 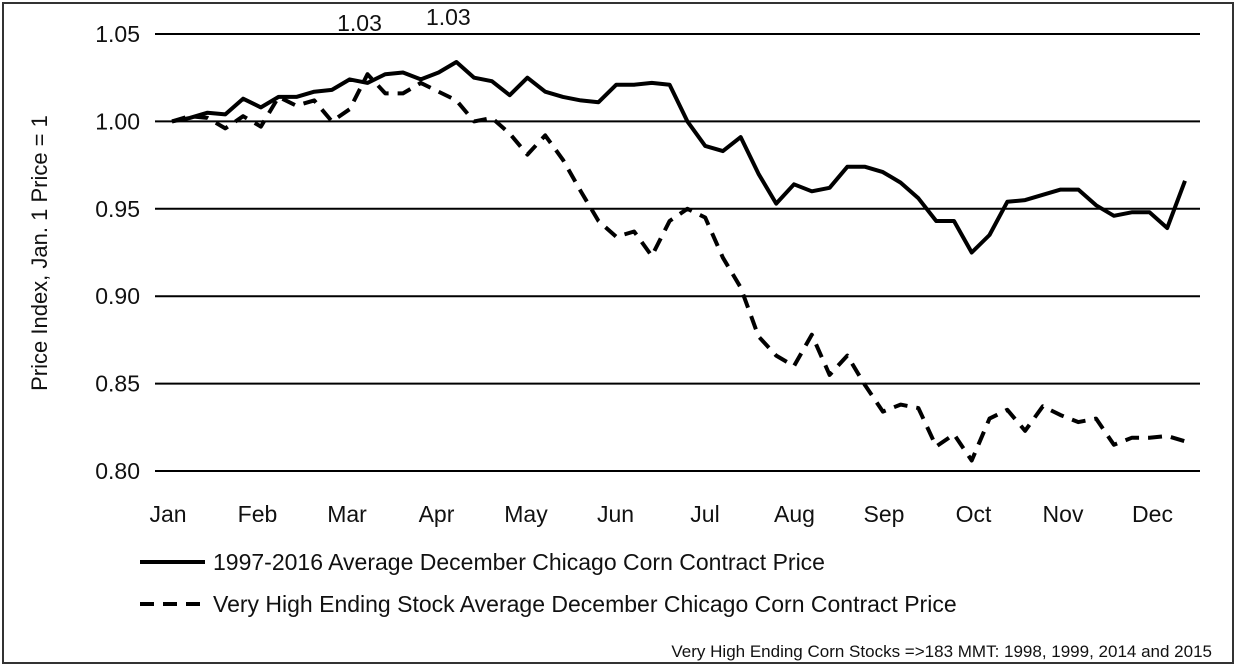 What do you see at coordinates (661, 514) in the screenshot?
I see `x-tick-labels: Jan Feb Mar Apr May Jun Jul Aug Sep Oct Nov Dec` at bounding box center [661, 514].